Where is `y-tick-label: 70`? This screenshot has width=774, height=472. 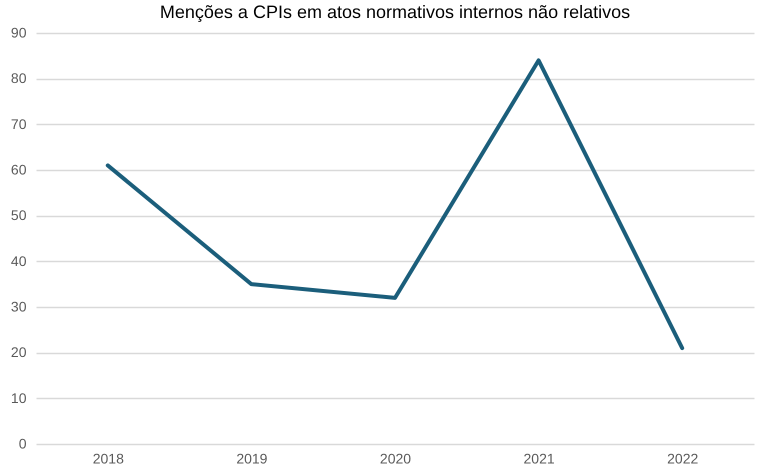 y-tick-label: 70 is located at coordinates (18, 124).